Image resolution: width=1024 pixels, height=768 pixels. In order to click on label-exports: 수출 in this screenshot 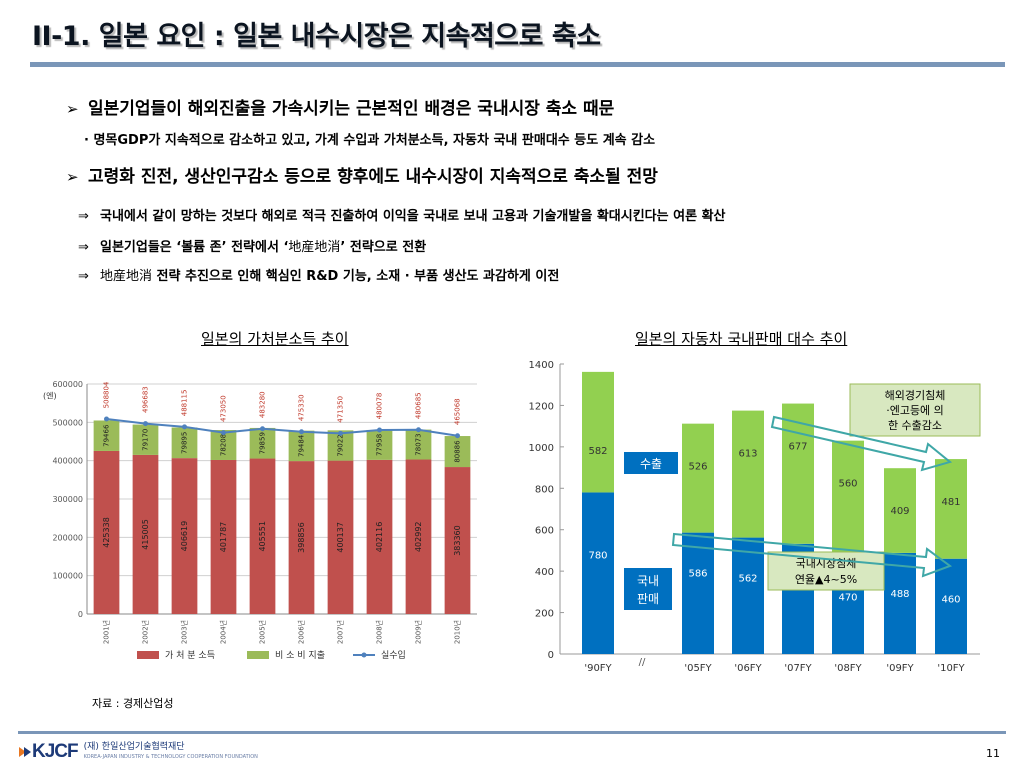, I will do `click(651, 464)`.